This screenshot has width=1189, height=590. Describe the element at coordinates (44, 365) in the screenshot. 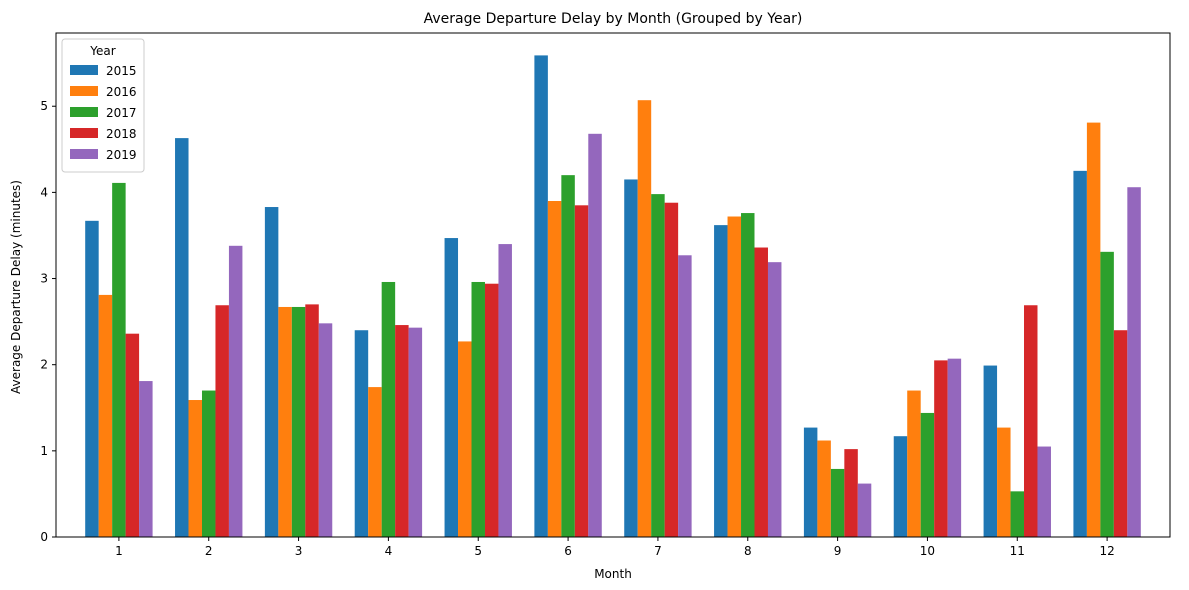

I see `y-tick-label: 2` at that location.